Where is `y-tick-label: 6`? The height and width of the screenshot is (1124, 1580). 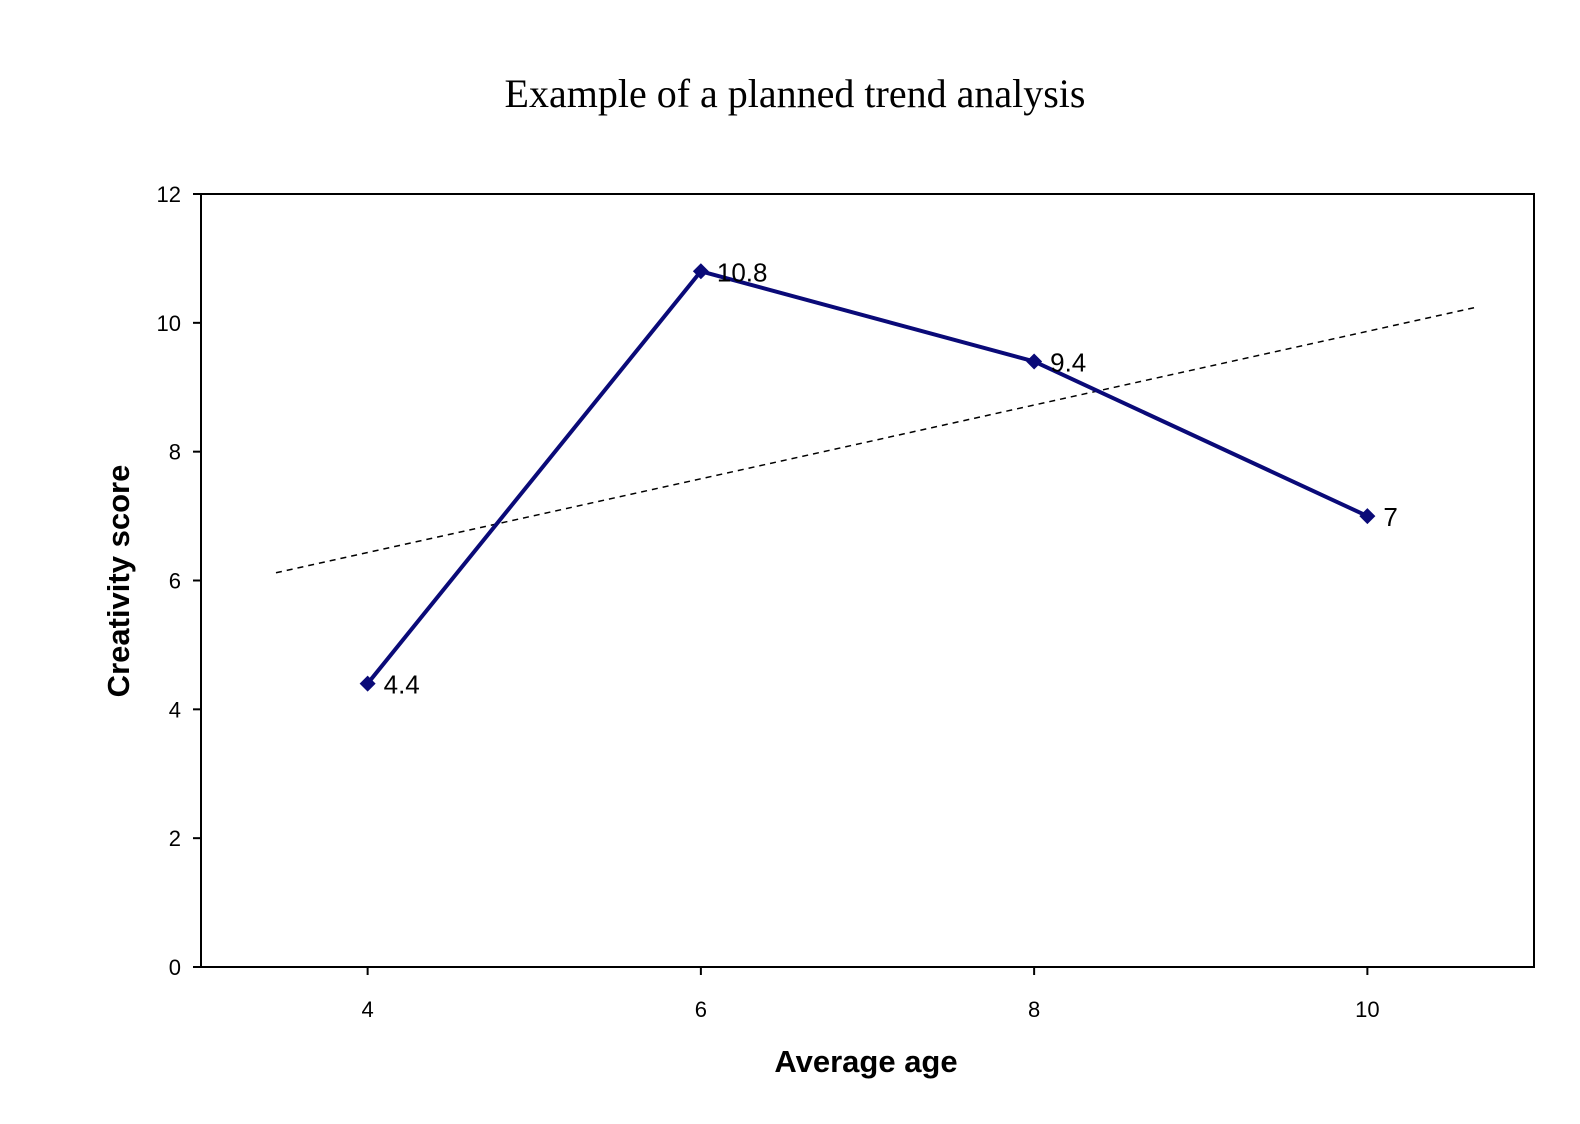
y-tick-label: 6 is located at coordinates (175, 581).